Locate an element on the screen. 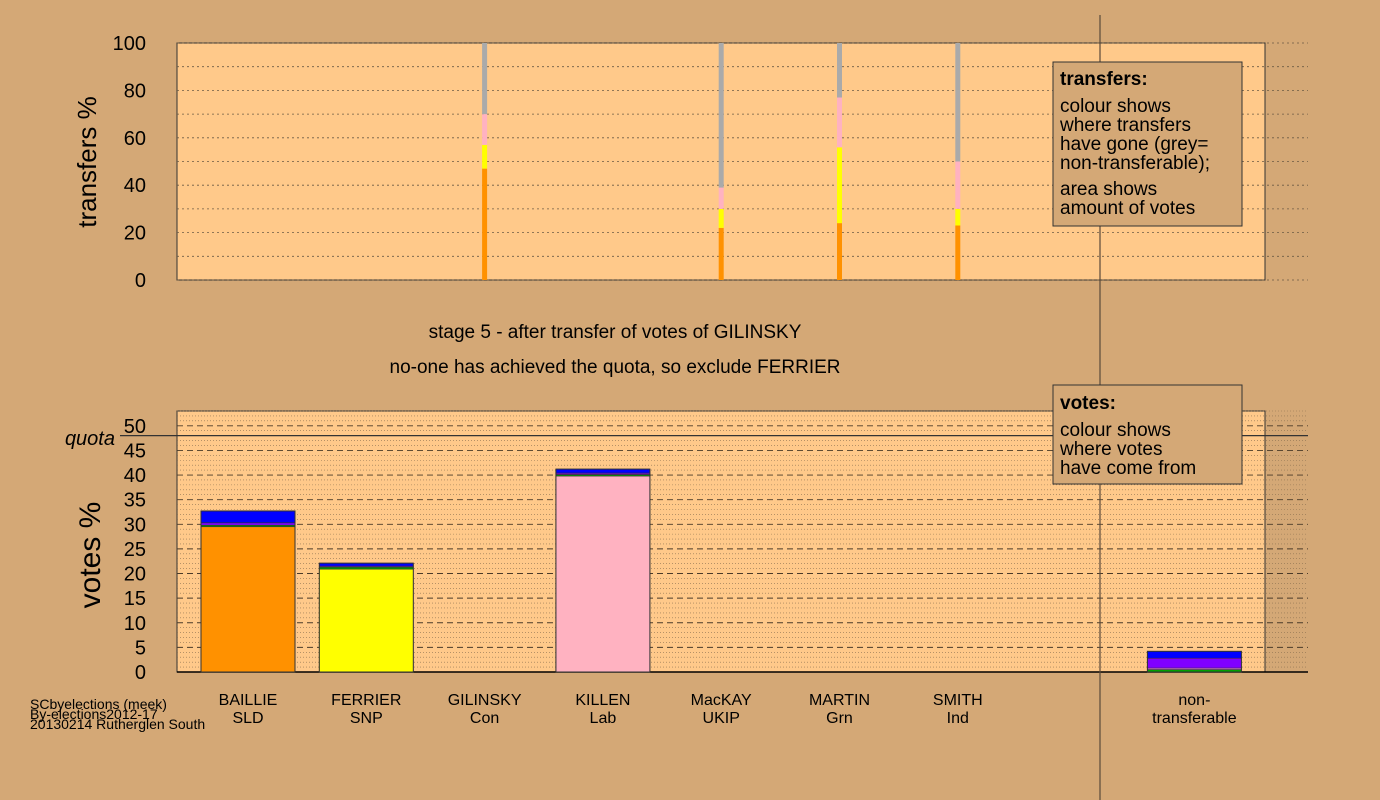  votes-y-tick-label: 5 is located at coordinates (140, 648).